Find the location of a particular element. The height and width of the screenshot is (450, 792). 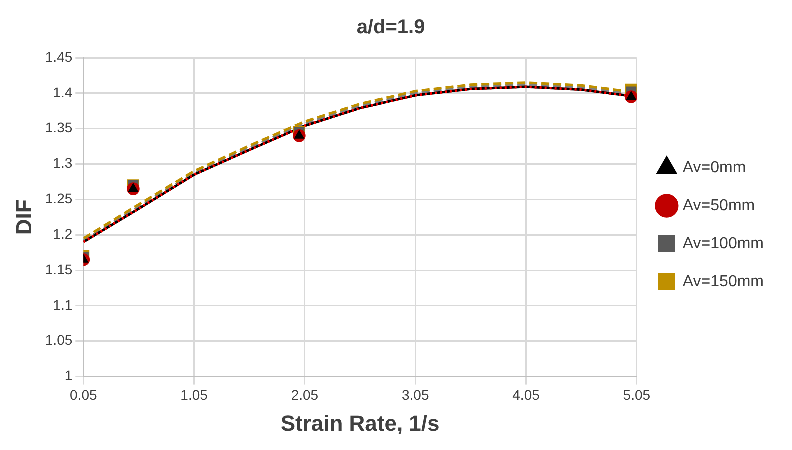

y-tick-label: 1.4 is located at coordinates (63, 92).